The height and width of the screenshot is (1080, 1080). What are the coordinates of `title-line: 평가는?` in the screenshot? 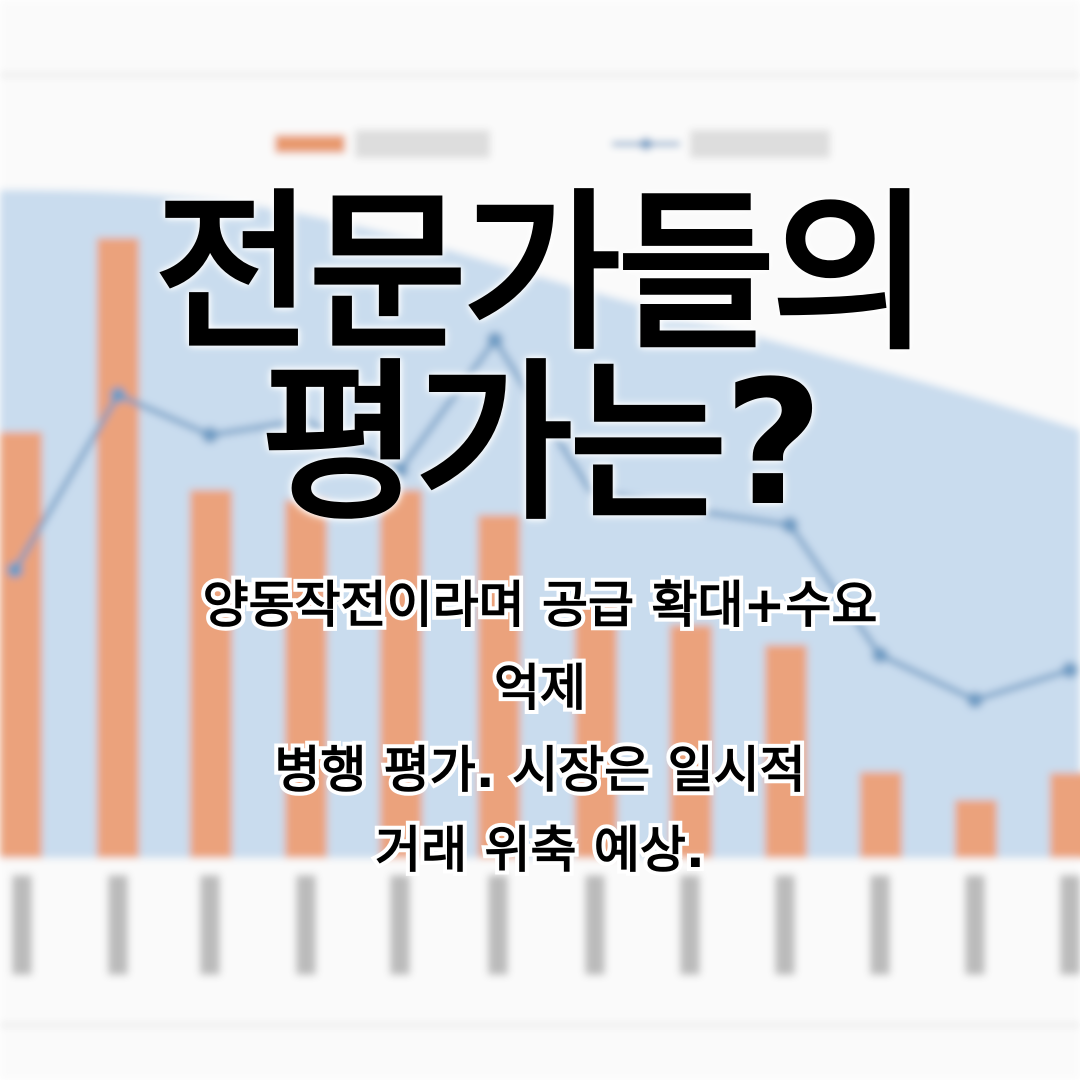 It's located at (542, 443).